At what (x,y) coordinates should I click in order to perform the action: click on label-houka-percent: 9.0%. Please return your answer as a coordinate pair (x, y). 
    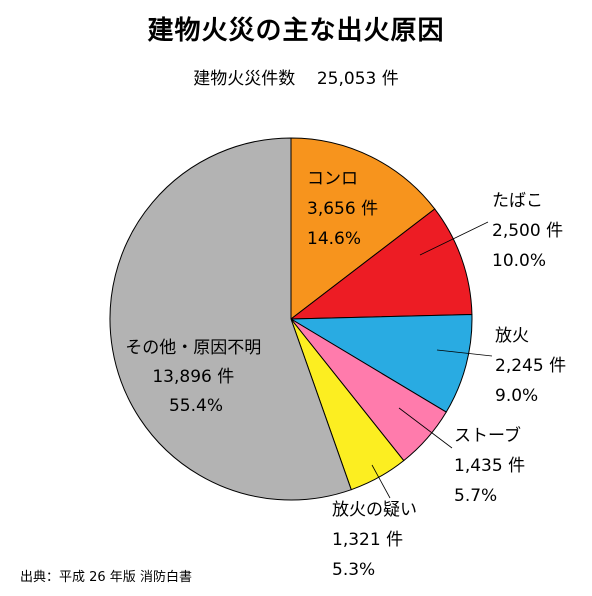
    Looking at the image, I should click on (516, 396).